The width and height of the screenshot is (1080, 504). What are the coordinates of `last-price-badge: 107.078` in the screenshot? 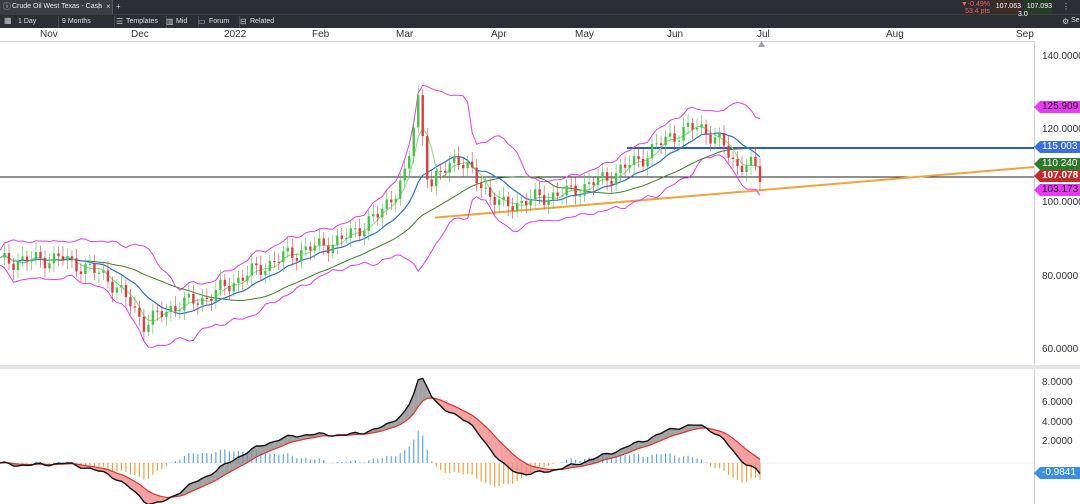 It's located at (1057, 176).